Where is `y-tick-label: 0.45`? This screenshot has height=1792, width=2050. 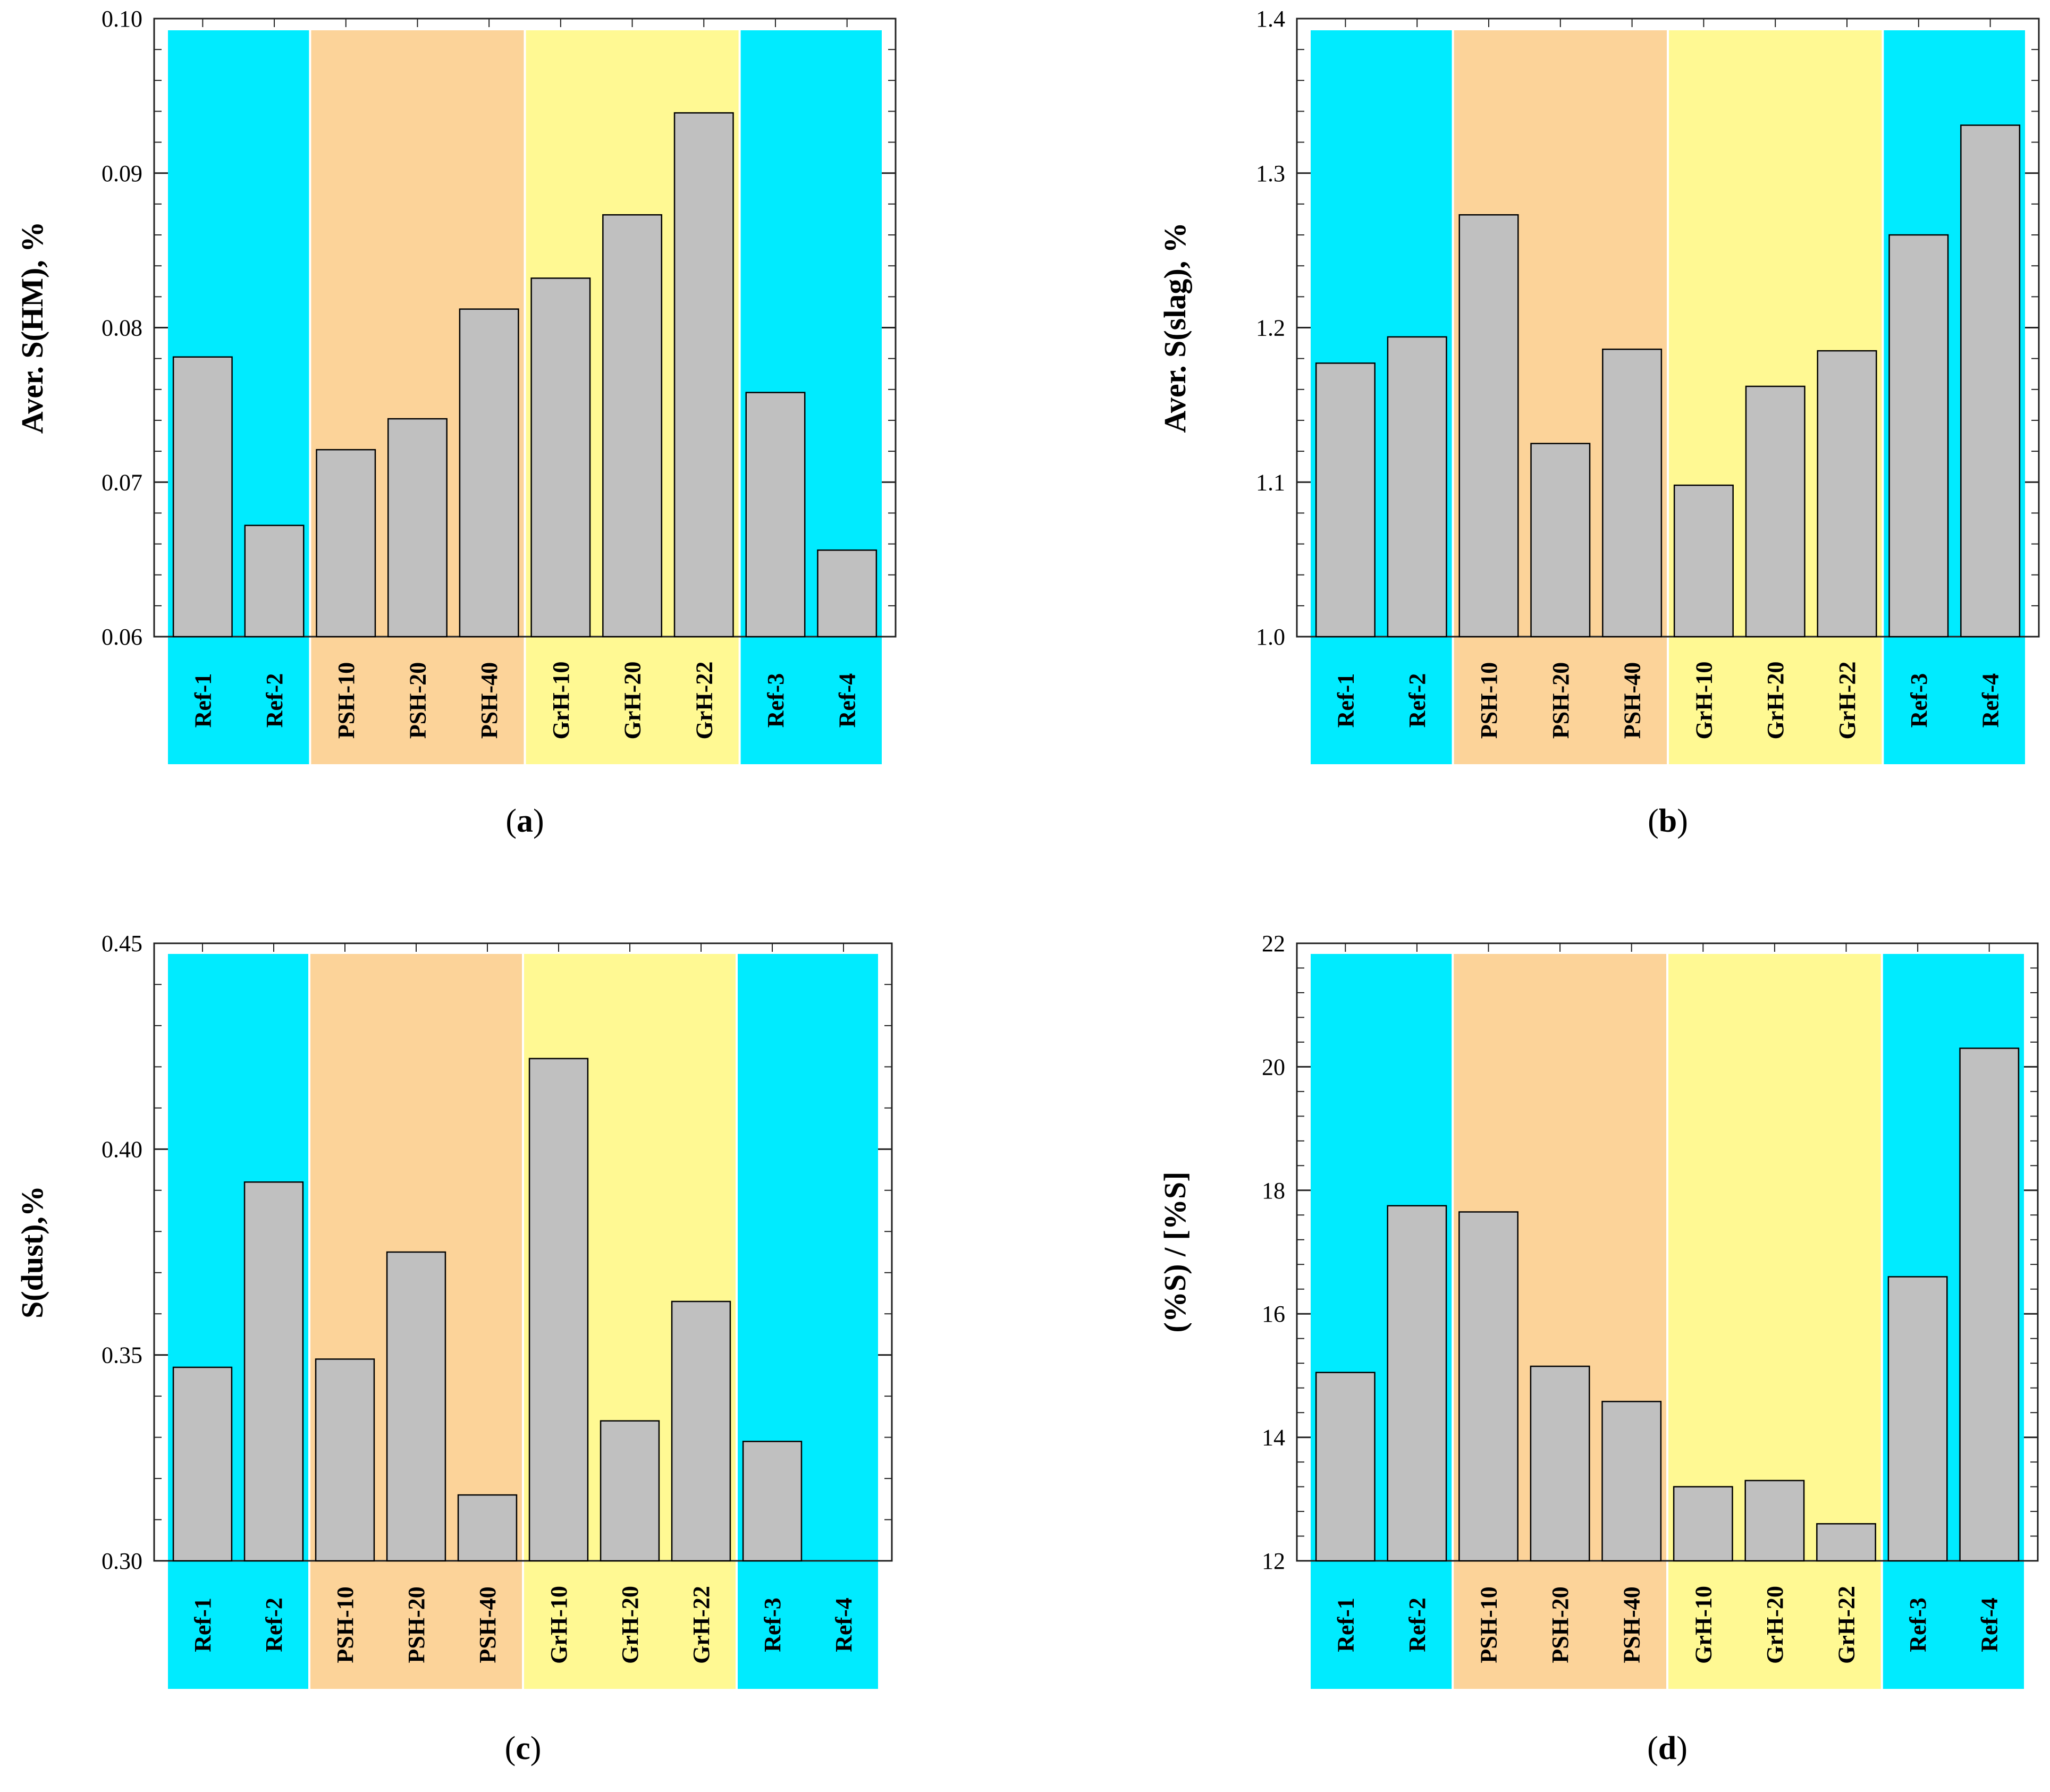
y-tick-label: 0.45 is located at coordinates (122, 944).